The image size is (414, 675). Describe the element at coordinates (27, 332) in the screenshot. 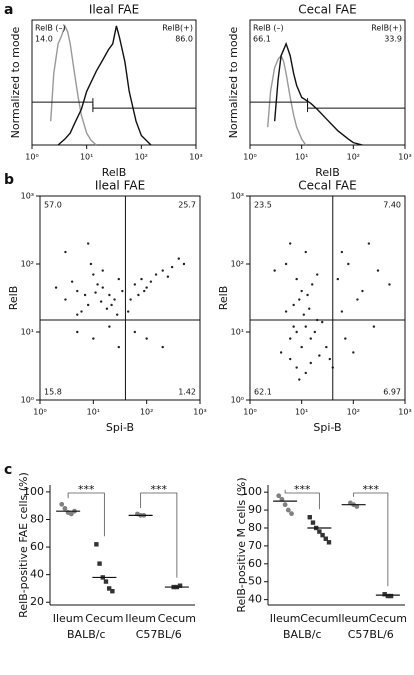

I see `y-tick-label: 10¹` at that location.